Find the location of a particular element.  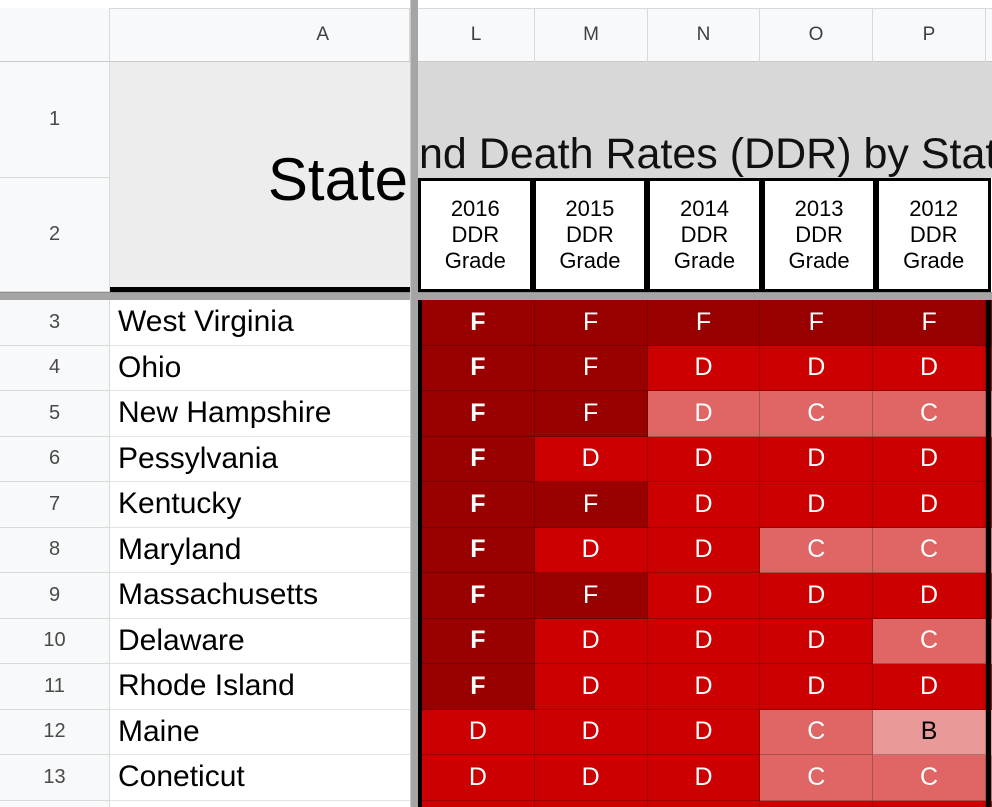

row-header-7: 7 is located at coordinates (55, 505).